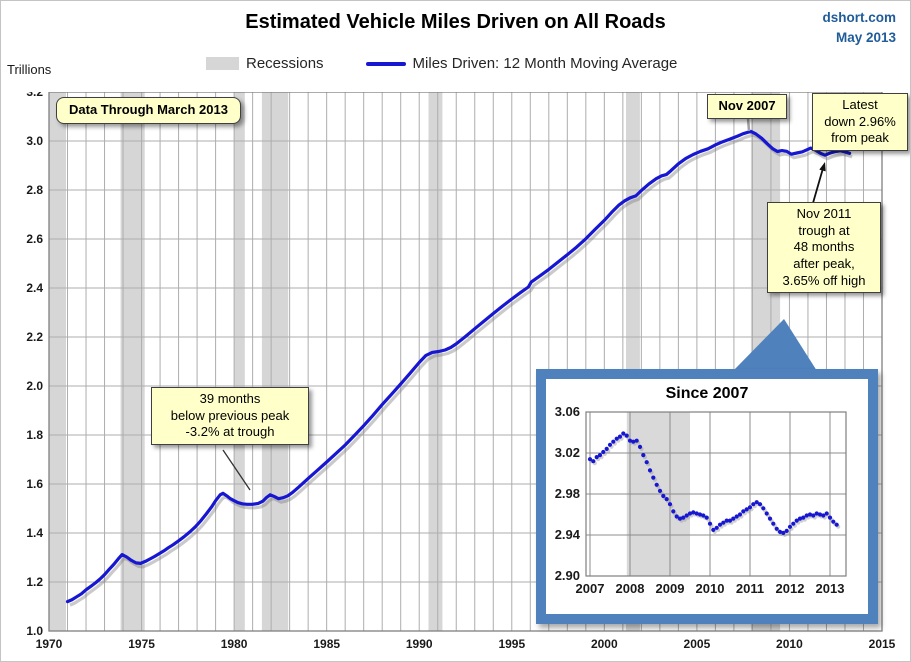 This screenshot has height=662, width=911. Describe the element at coordinates (222, 63) in the screenshot. I see `recession-band-swatch` at that location.